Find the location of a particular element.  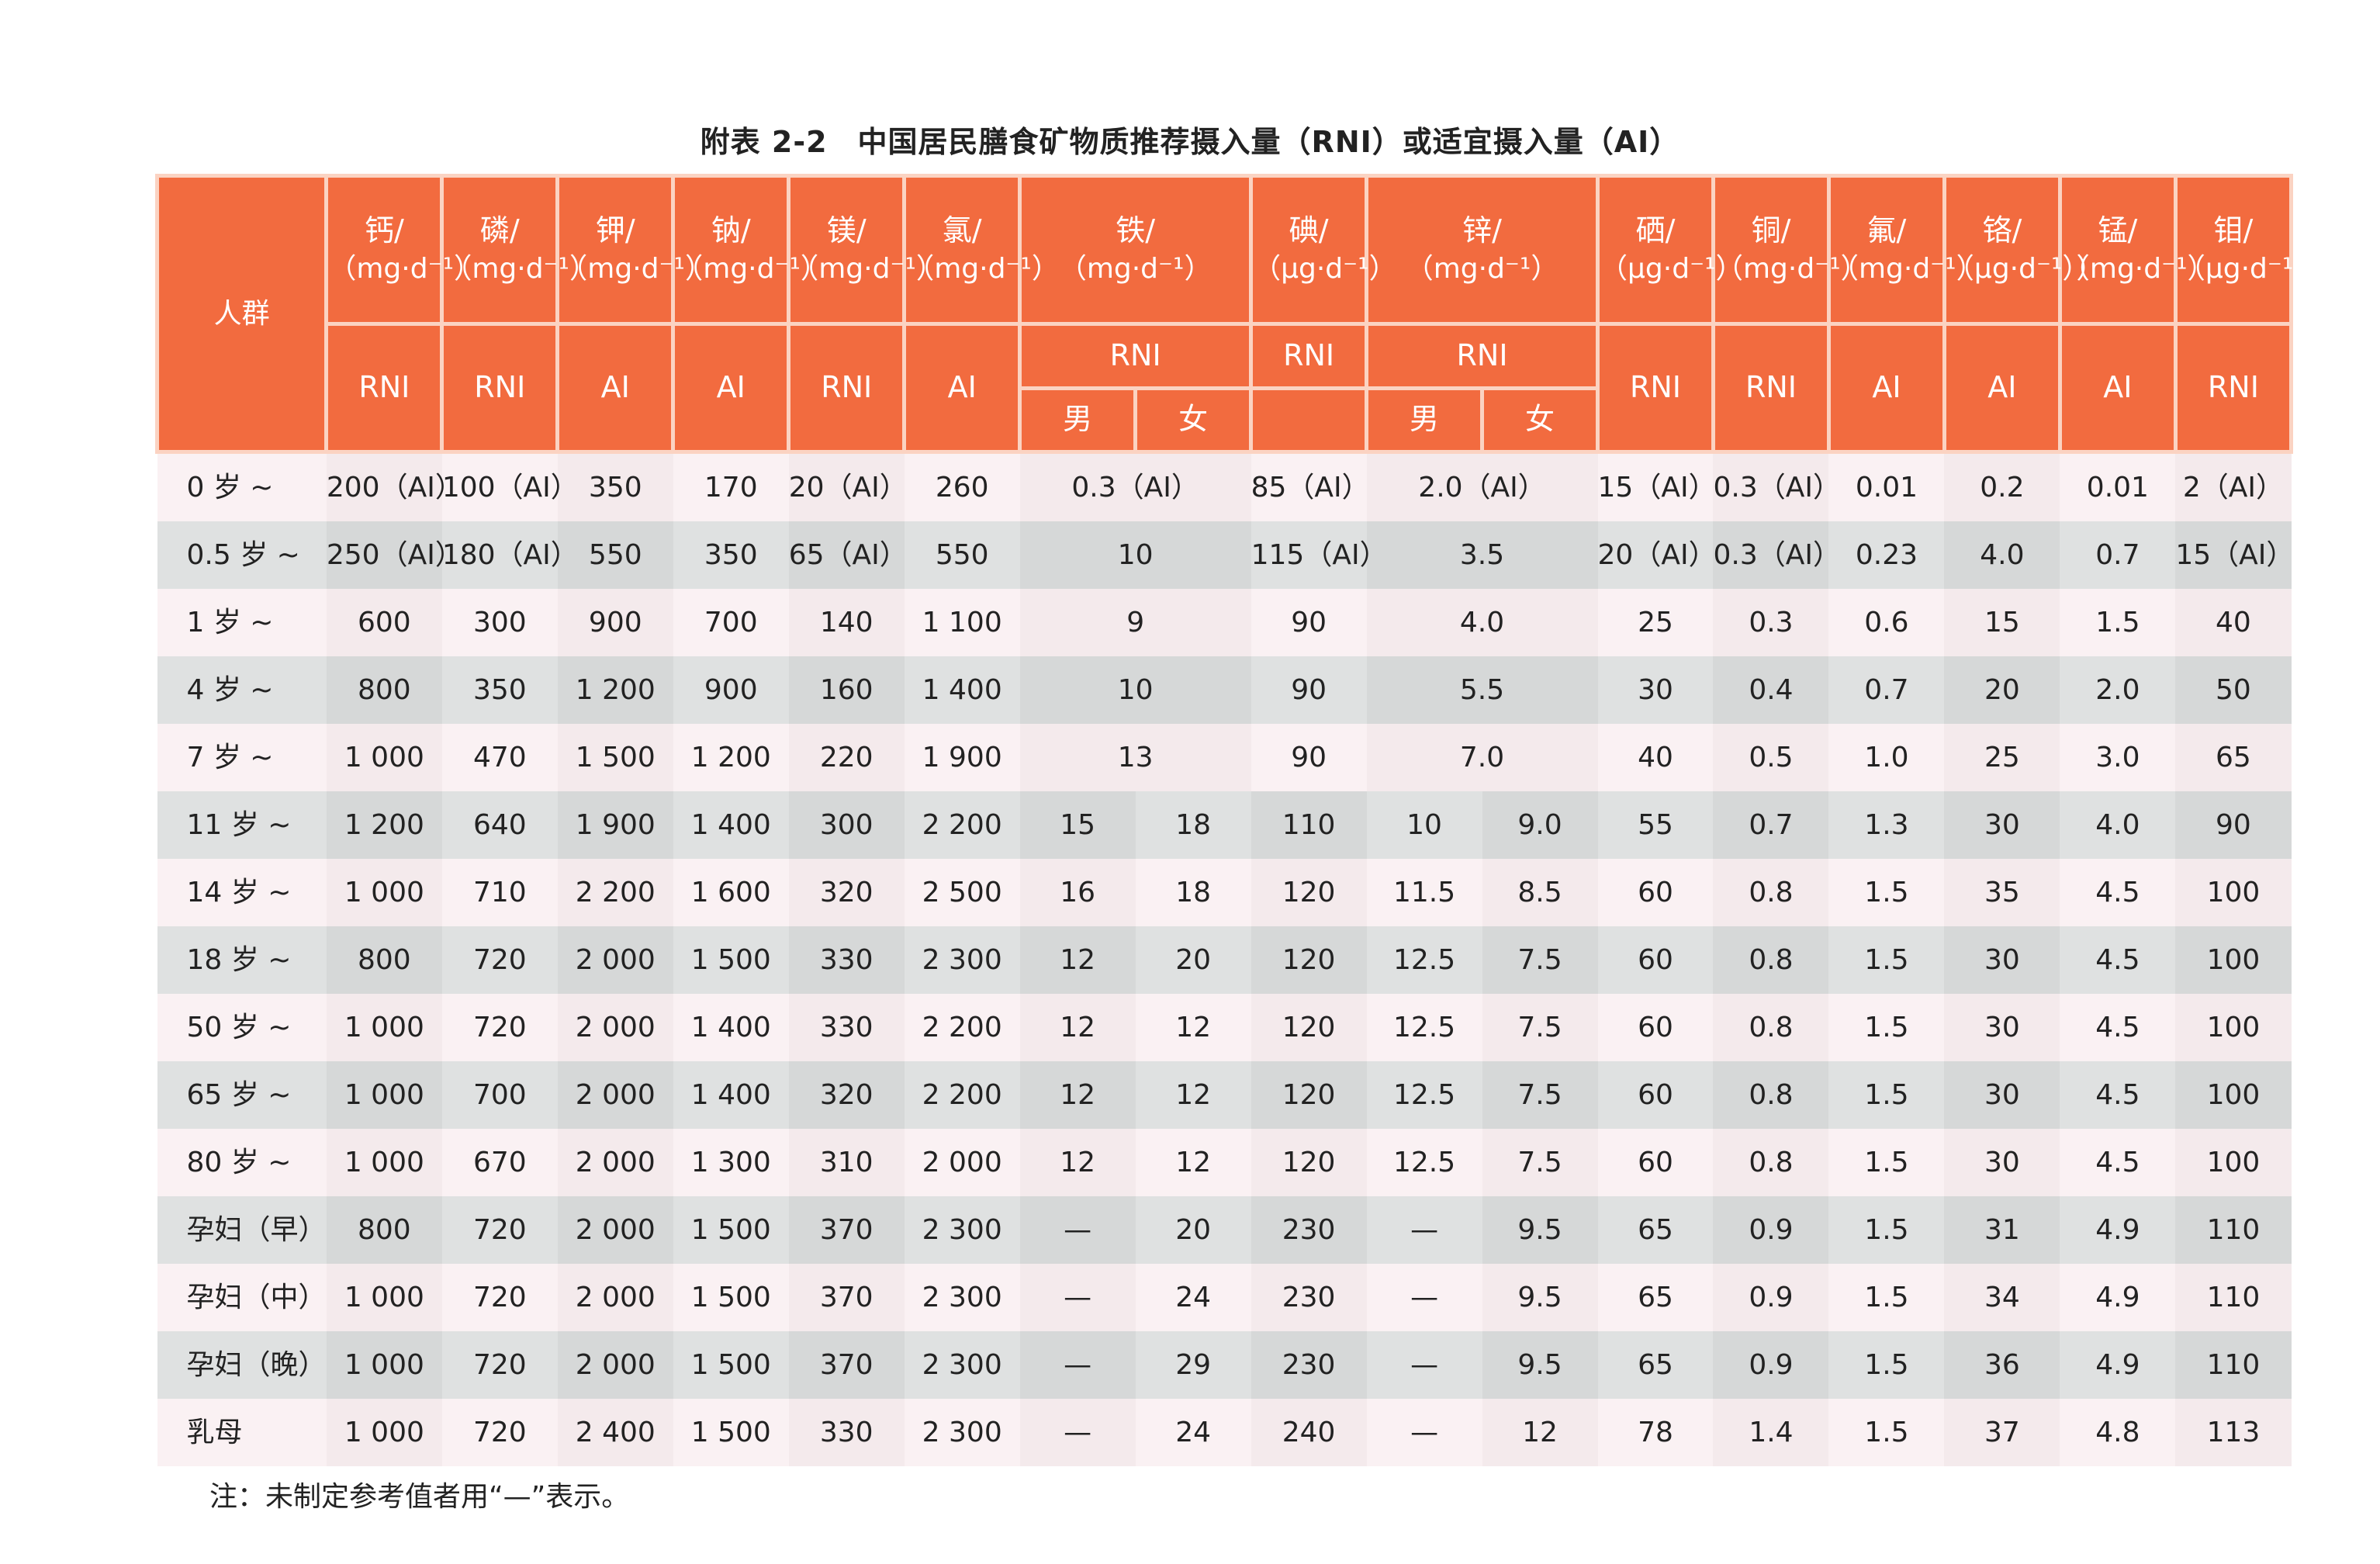

table-cell: 0.9 is located at coordinates (1771, 1365).